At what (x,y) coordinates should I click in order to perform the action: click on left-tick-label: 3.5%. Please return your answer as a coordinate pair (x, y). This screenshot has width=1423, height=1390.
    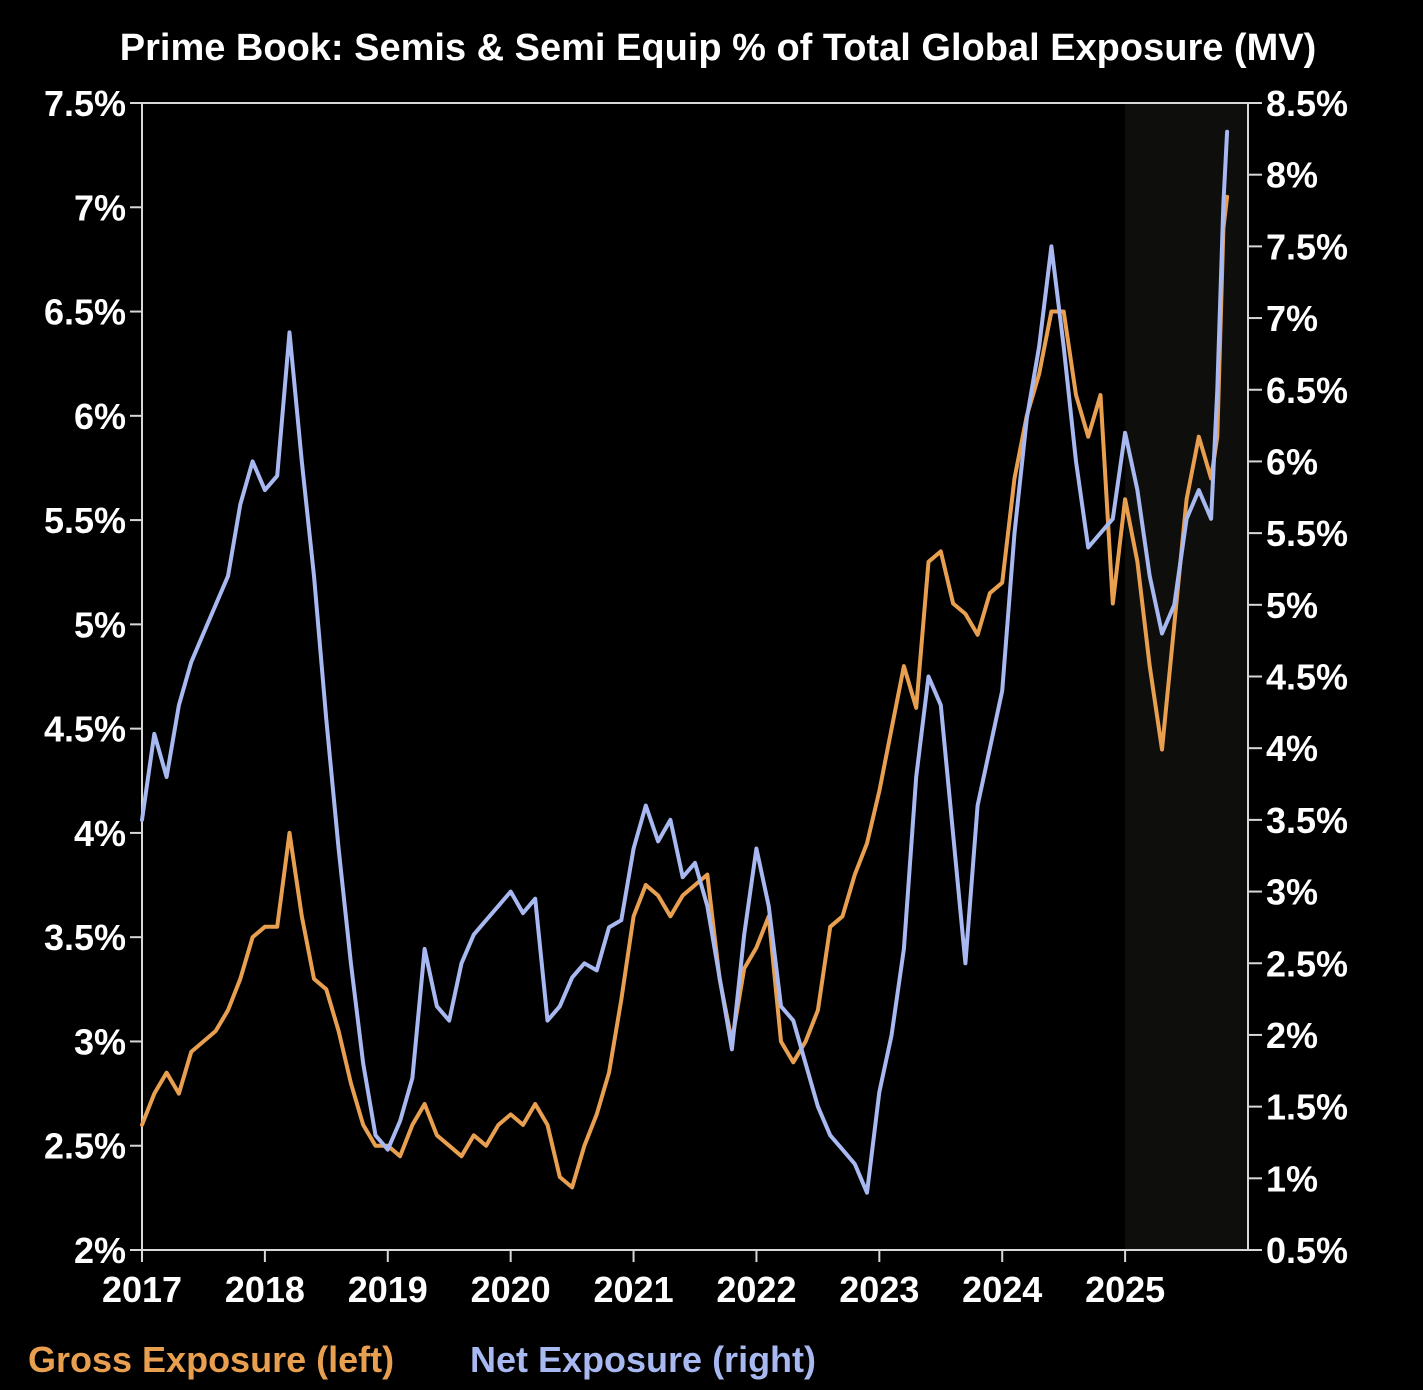
    Looking at the image, I should click on (85, 937).